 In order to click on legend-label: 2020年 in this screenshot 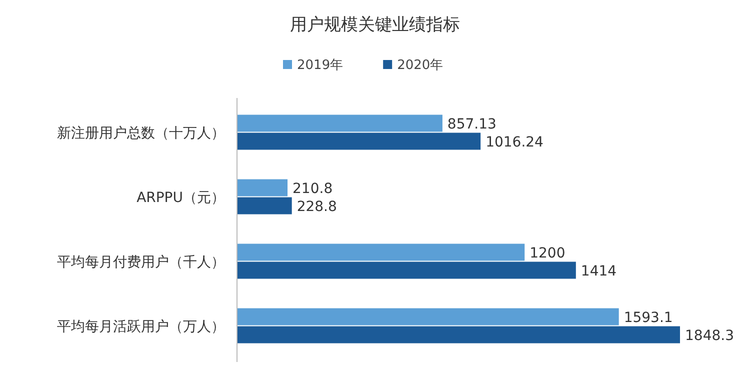, I will do `click(420, 65)`.